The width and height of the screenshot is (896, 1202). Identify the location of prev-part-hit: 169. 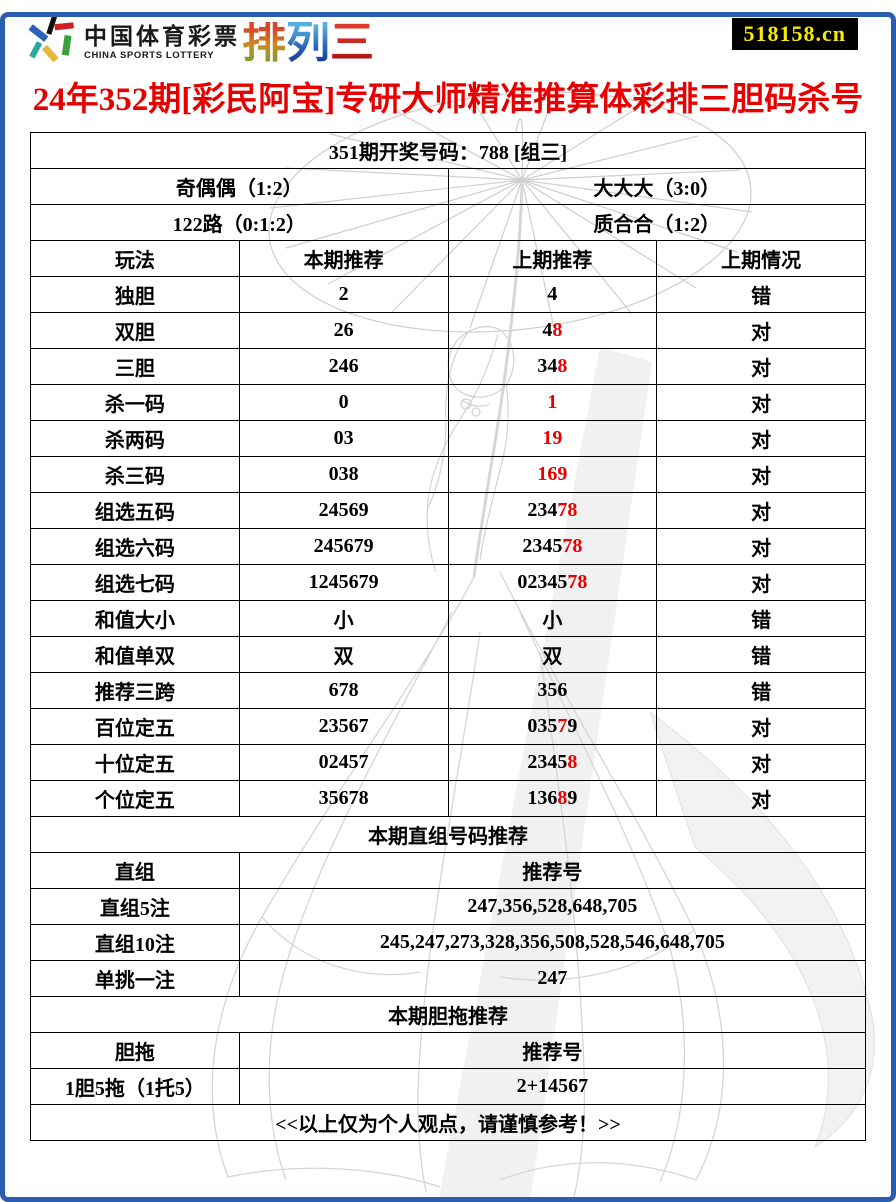
(552, 474).